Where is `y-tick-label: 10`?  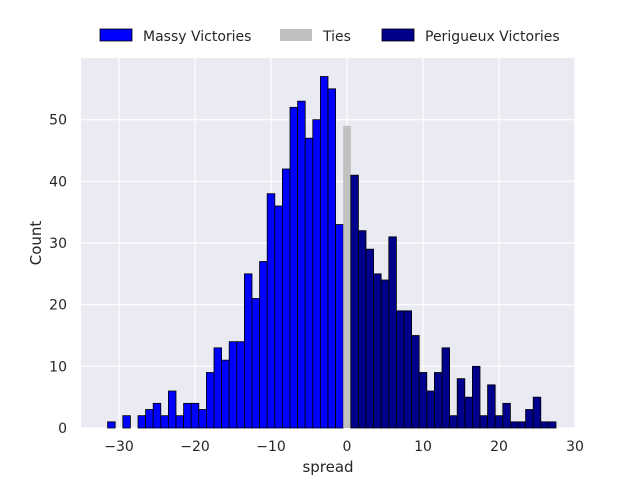 y-tick-label: 10 is located at coordinates (58, 367).